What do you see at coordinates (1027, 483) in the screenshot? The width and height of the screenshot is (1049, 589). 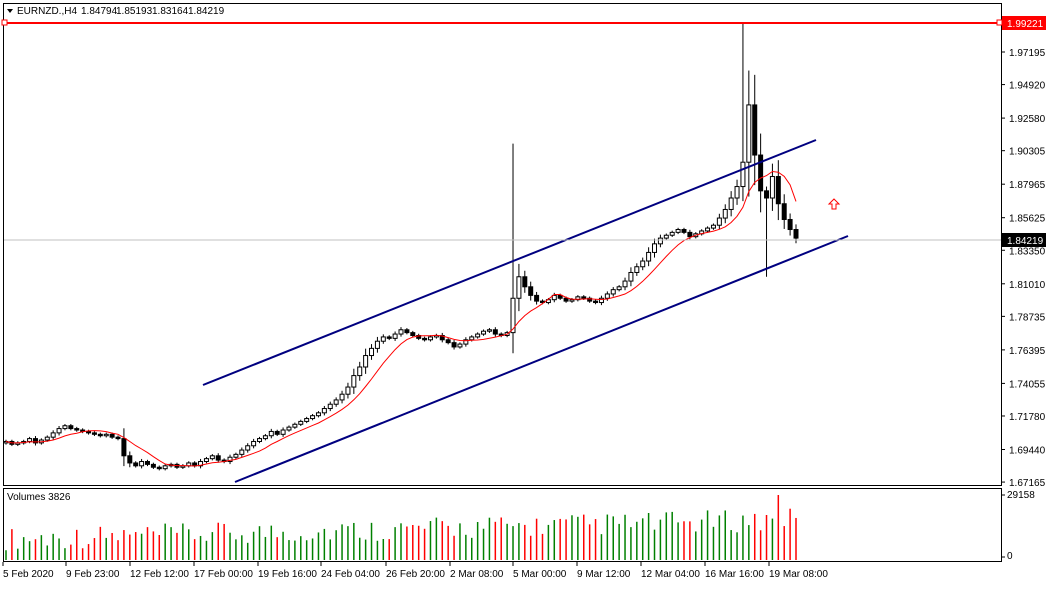 I see `price-axis-label: 1.67165` at bounding box center [1027, 483].